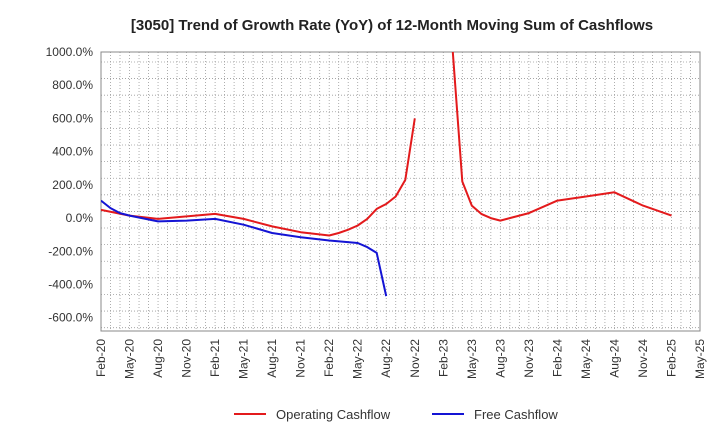 The height and width of the screenshot is (440, 720). Describe the element at coordinates (358, 359) in the screenshot. I see `x-tick-label: May-22` at that location.